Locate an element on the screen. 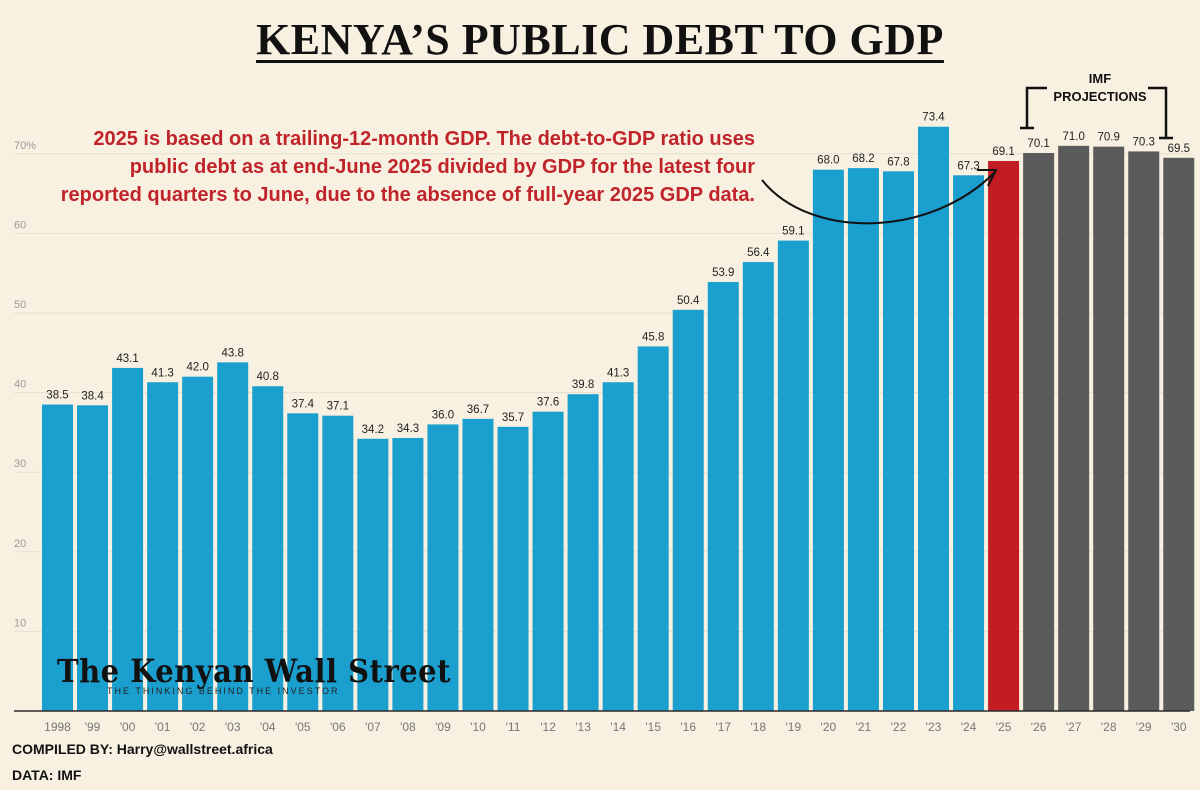 Image resolution: width=1200 pixels, height=790 pixels. x-tick-label: '05 is located at coordinates (303, 727).